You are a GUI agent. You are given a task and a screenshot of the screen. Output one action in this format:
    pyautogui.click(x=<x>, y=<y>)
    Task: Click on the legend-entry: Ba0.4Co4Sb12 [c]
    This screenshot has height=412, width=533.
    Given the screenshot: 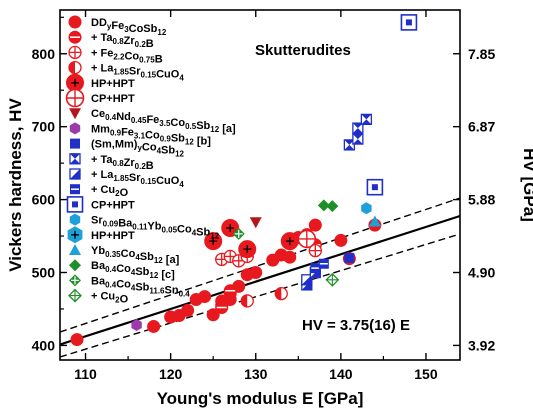 What is the action you would take?
    pyautogui.click(x=122, y=270)
    